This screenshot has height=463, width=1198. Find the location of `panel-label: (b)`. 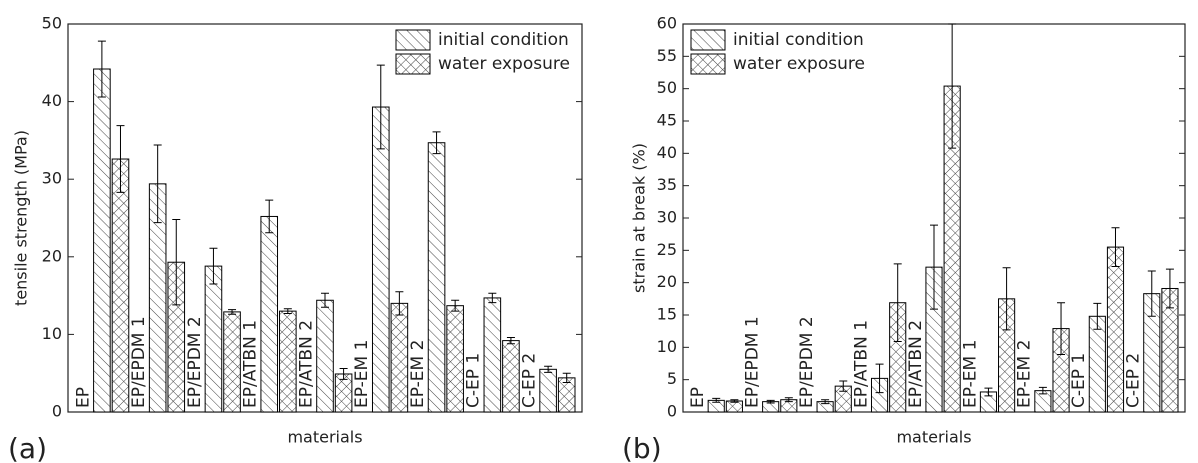

panel-label: (b) is located at coordinates (642, 447).